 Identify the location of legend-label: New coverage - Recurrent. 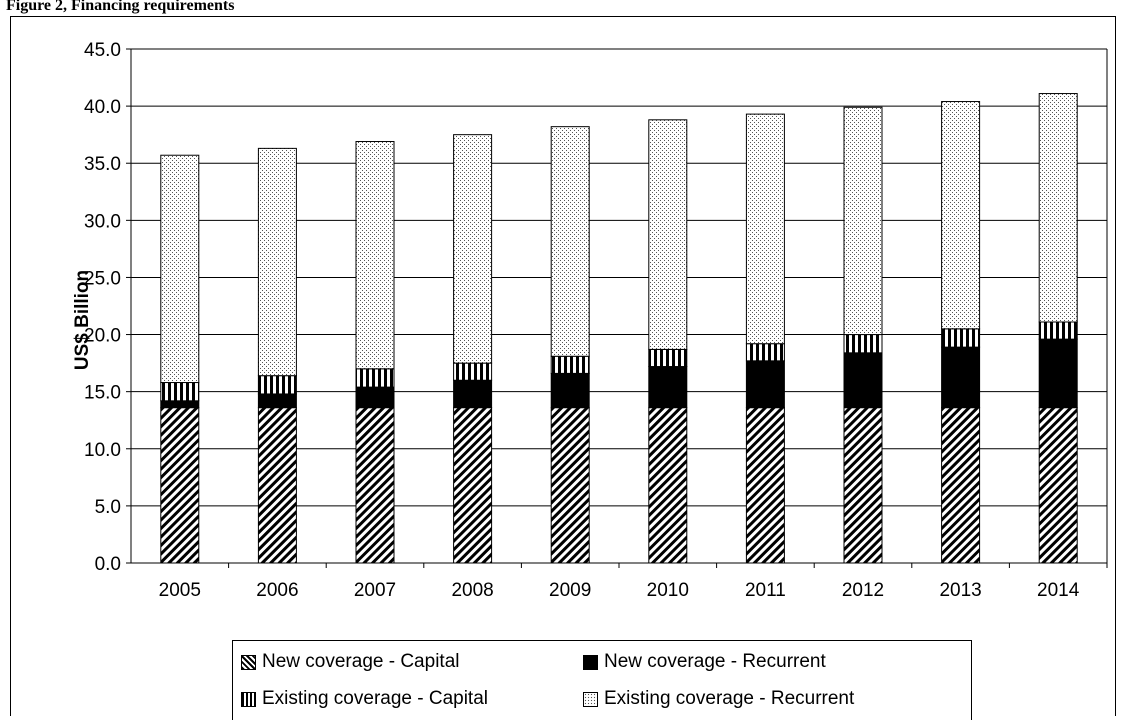
(715, 661).